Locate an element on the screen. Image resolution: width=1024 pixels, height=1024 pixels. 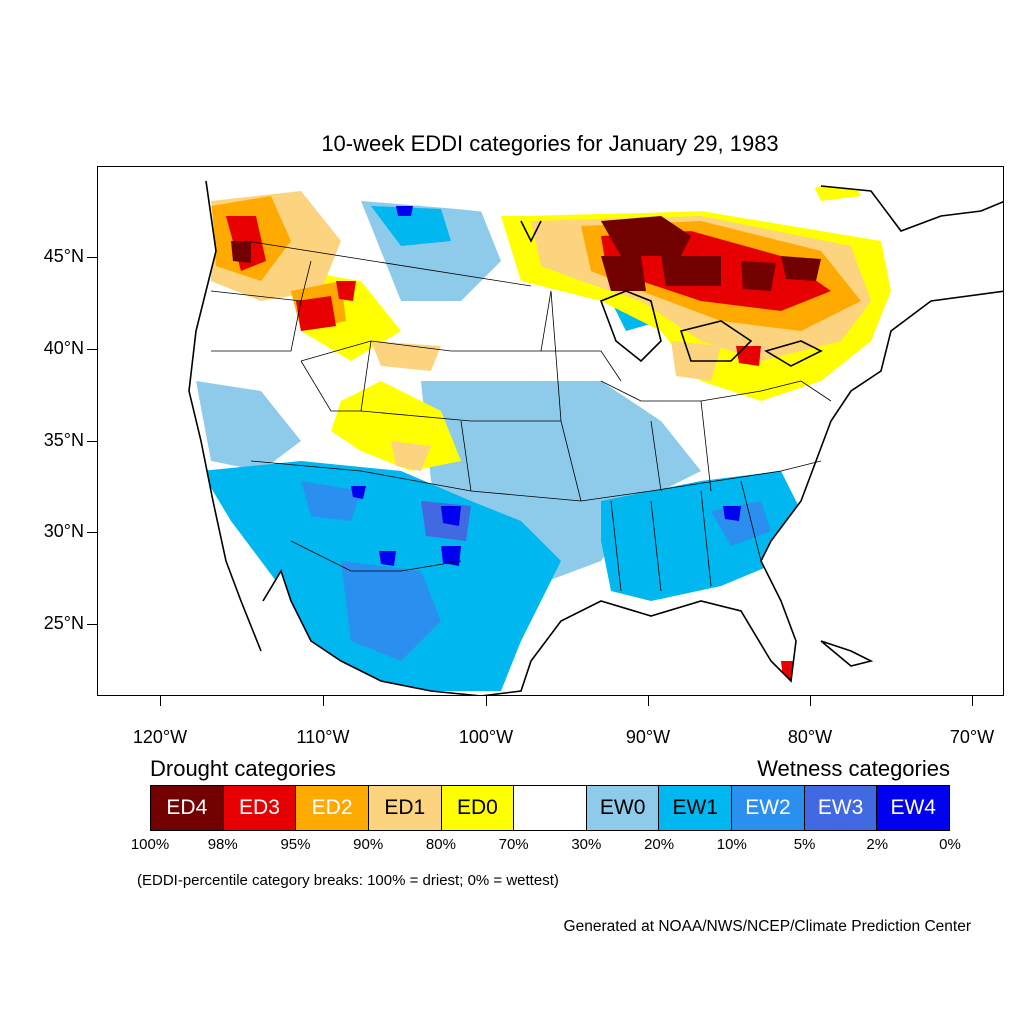
percentile-break-label: 95% is located at coordinates (295, 844).